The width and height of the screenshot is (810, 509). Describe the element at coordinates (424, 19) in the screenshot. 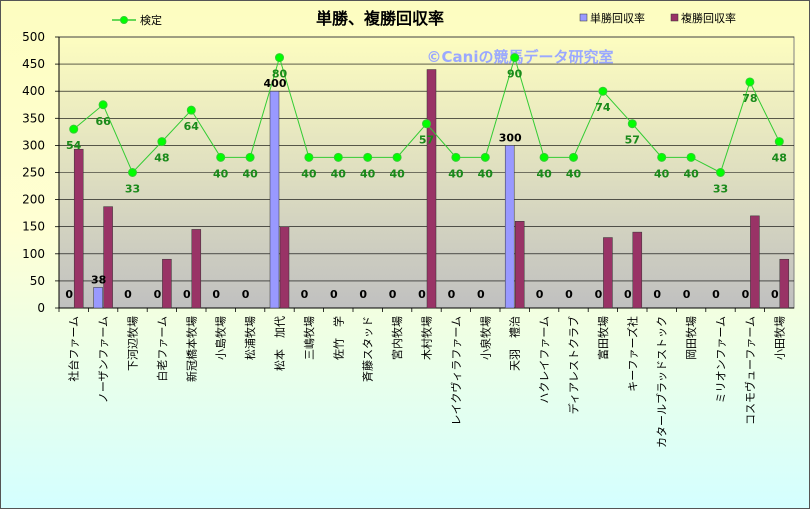

I see `legend: 検定 単勝回収率 複勝回収率` at that location.